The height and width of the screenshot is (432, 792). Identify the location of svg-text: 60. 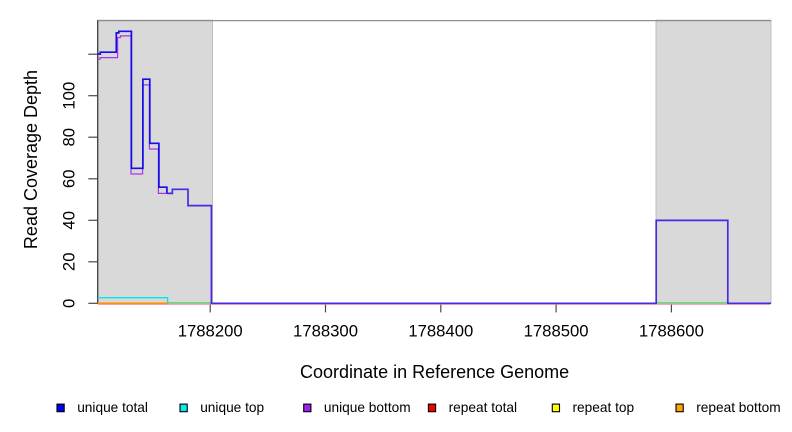
(69, 179).